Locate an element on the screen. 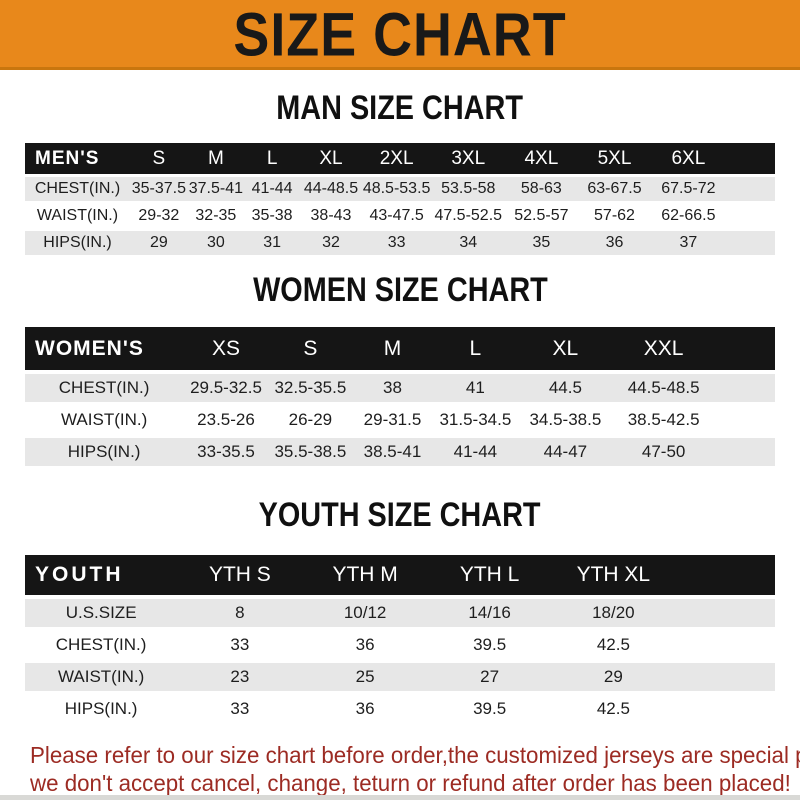 The image size is (800, 800). womens-table-header-row: WOMEN'S XS S M L XL XXL is located at coordinates (400, 348).